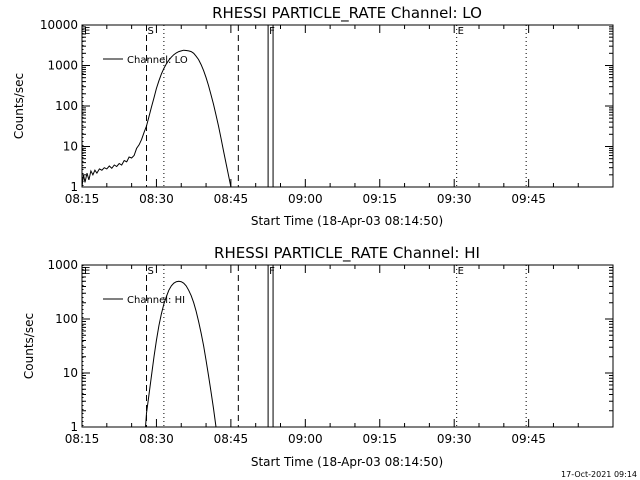  Describe the element at coordinates (29, 346) in the screenshot. I see `y-axis-label-hi: Counts/sec` at that location.